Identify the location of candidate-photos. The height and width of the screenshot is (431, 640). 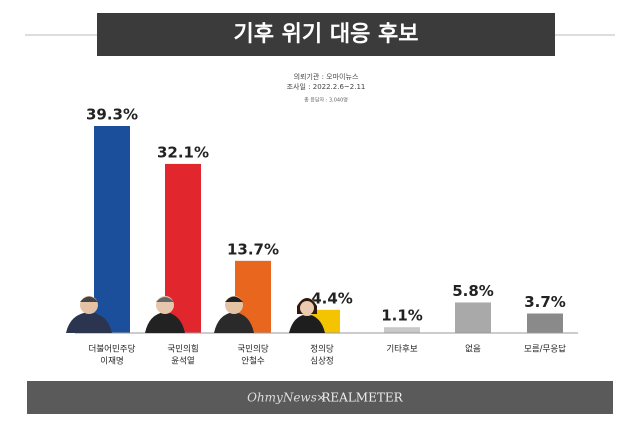
(195, 314).